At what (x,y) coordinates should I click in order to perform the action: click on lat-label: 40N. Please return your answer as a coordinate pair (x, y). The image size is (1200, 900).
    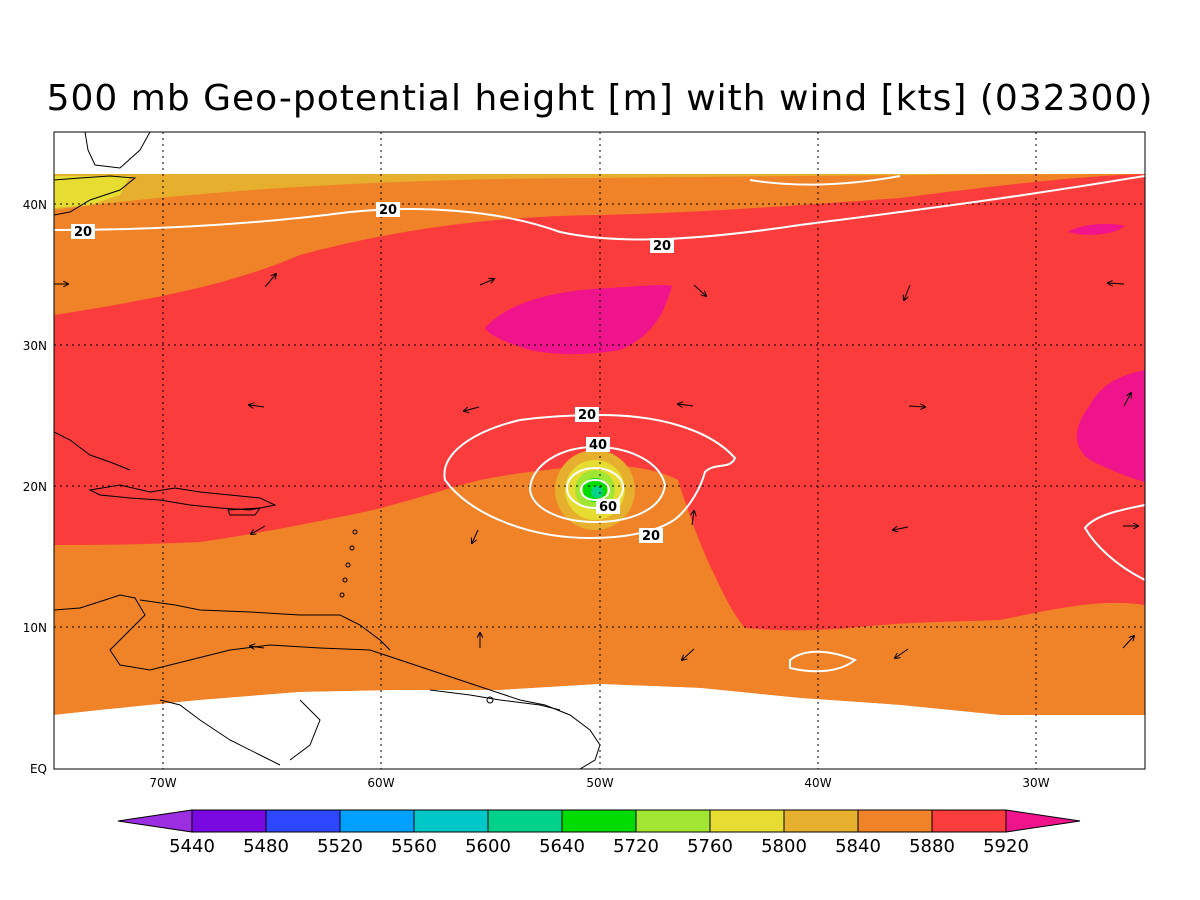
    Looking at the image, I should click on (35, 205).